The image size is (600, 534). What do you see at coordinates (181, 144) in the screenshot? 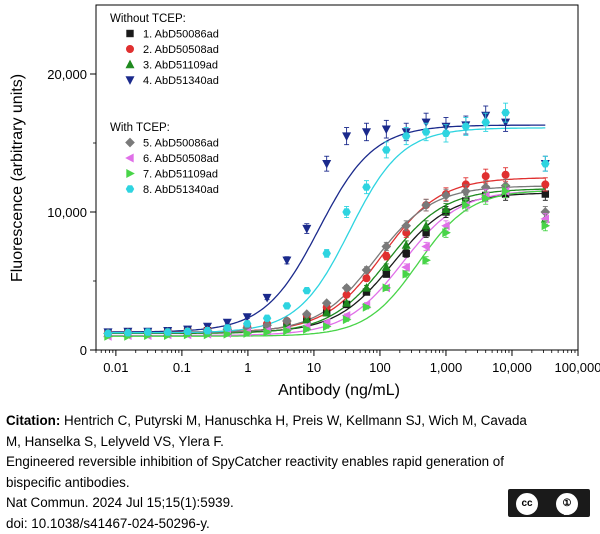
I see `legend-label: 5. AbD50086ad` at bounding box center [181, 144].